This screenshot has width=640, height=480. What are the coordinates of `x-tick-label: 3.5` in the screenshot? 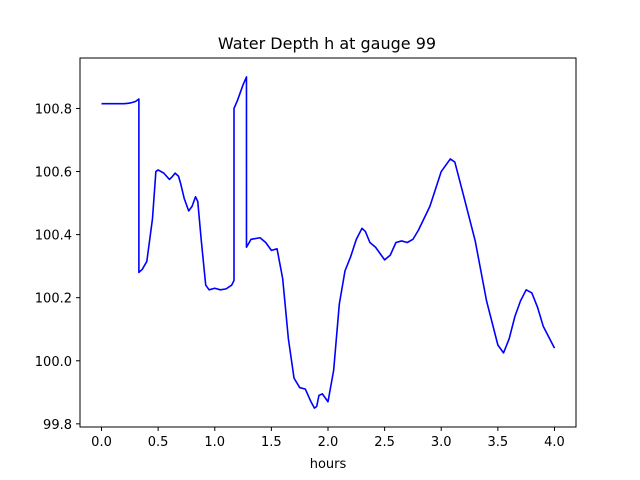 It's located at (498, 442).